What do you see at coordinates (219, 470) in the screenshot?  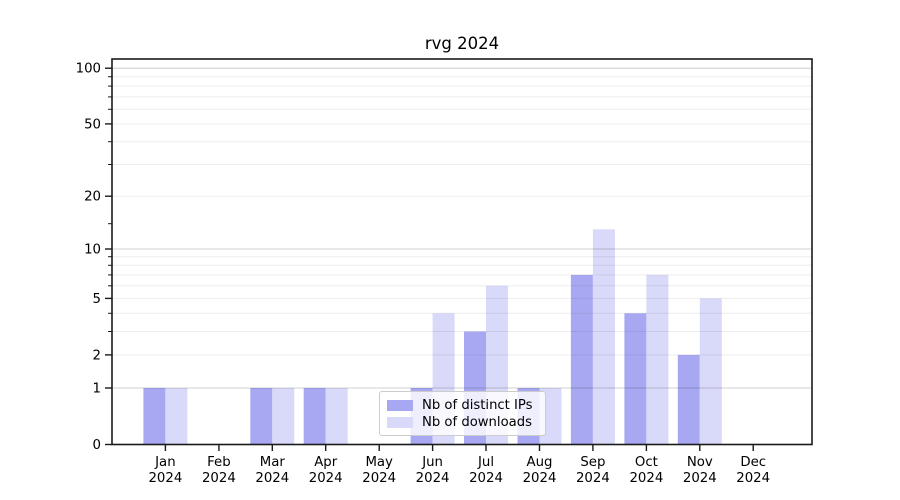 I see `x-tick-label-feb: Feb 2024` at bounding box center [219, 470].